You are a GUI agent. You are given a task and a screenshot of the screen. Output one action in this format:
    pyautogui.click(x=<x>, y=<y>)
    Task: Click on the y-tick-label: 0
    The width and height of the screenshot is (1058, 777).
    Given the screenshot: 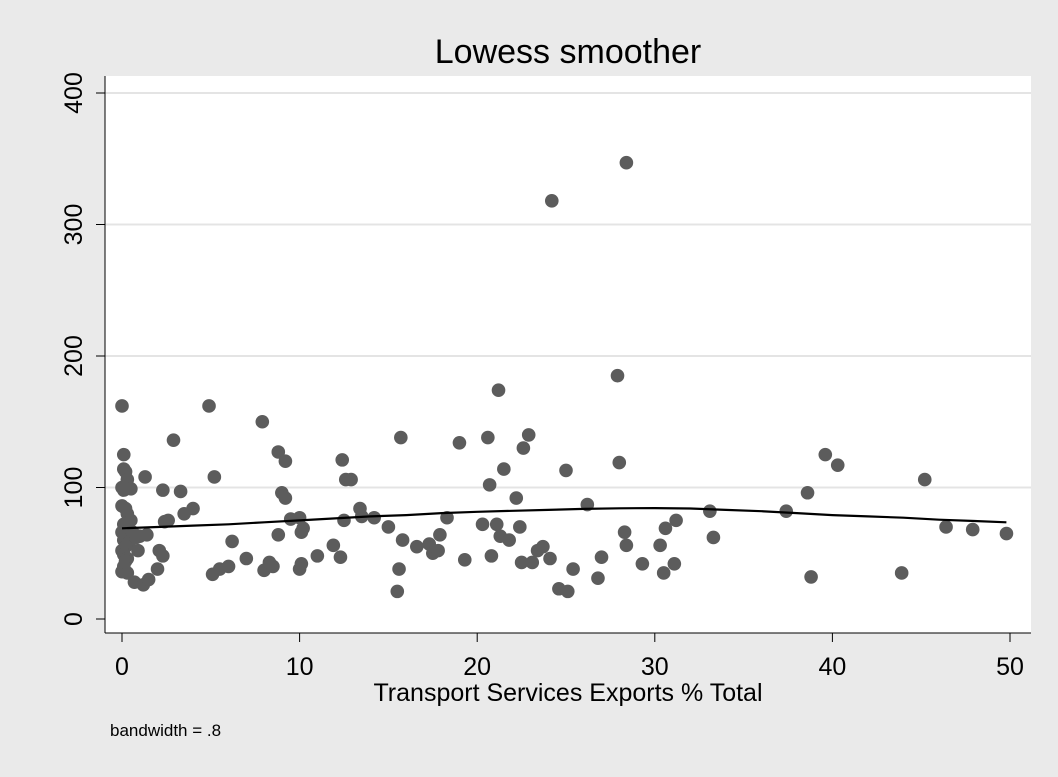 What is the action you would take?
    pyautogui.click(x=74, y=619)
    